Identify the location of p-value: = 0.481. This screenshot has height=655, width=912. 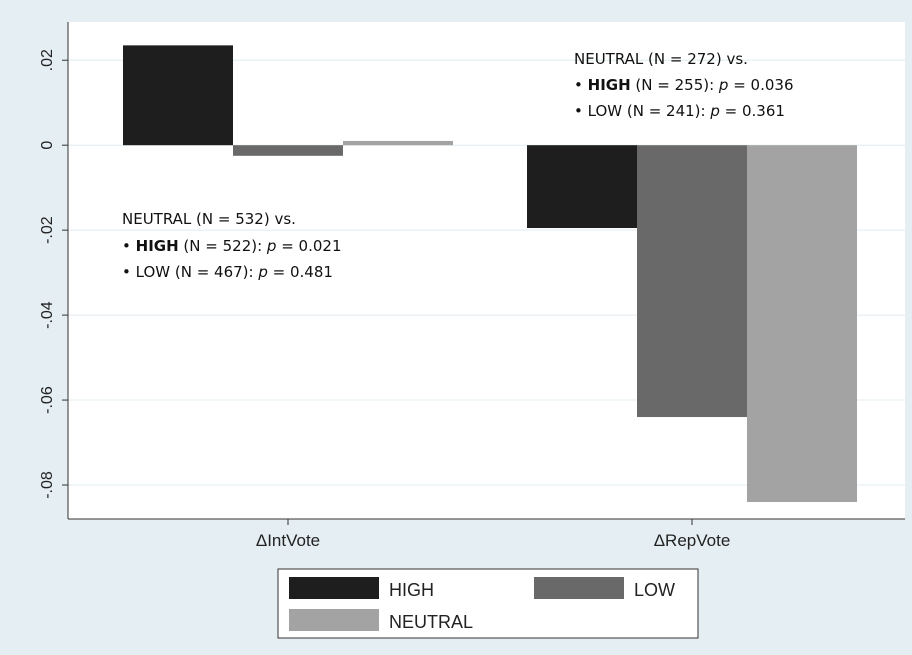
(300, 272).